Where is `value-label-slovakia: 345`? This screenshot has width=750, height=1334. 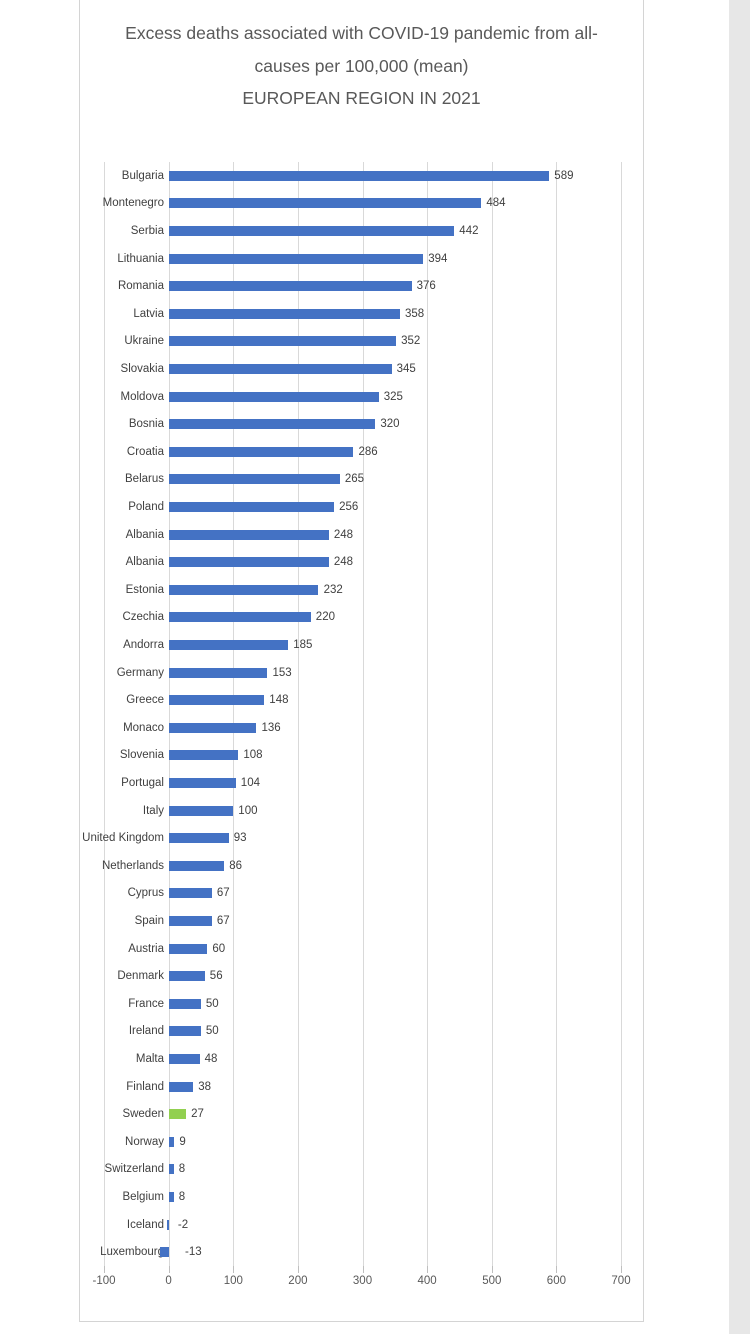
value-label-slovakia: 345 is located at coordinates (406, 369).